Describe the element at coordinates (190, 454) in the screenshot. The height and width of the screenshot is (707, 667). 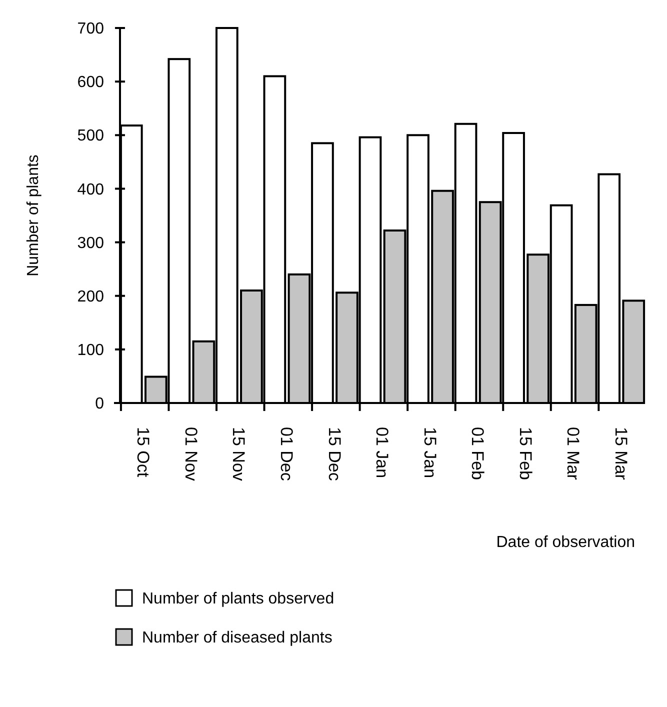
I see `x-tick-label: 01 Nov` at that location.